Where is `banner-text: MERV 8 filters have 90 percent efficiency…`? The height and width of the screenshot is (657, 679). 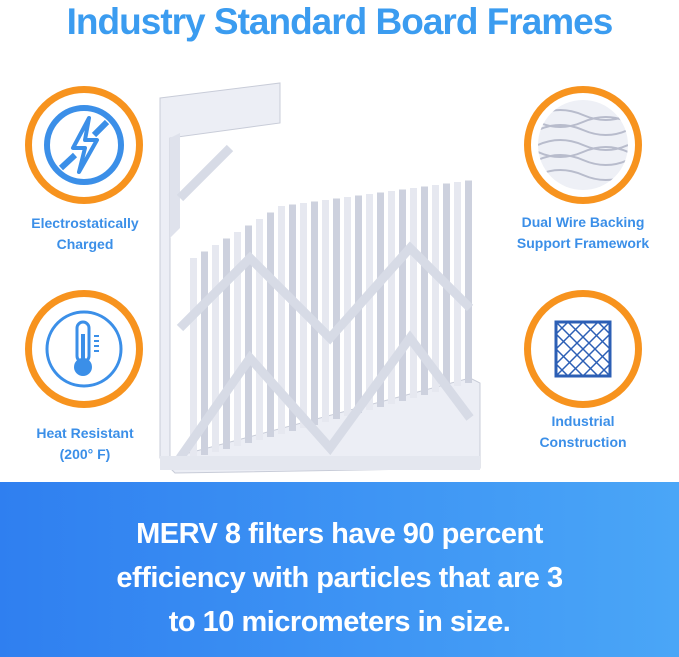 banner-text: MERV 8 filters have 90 percent efficiency… is located at coordinates (339, 578).